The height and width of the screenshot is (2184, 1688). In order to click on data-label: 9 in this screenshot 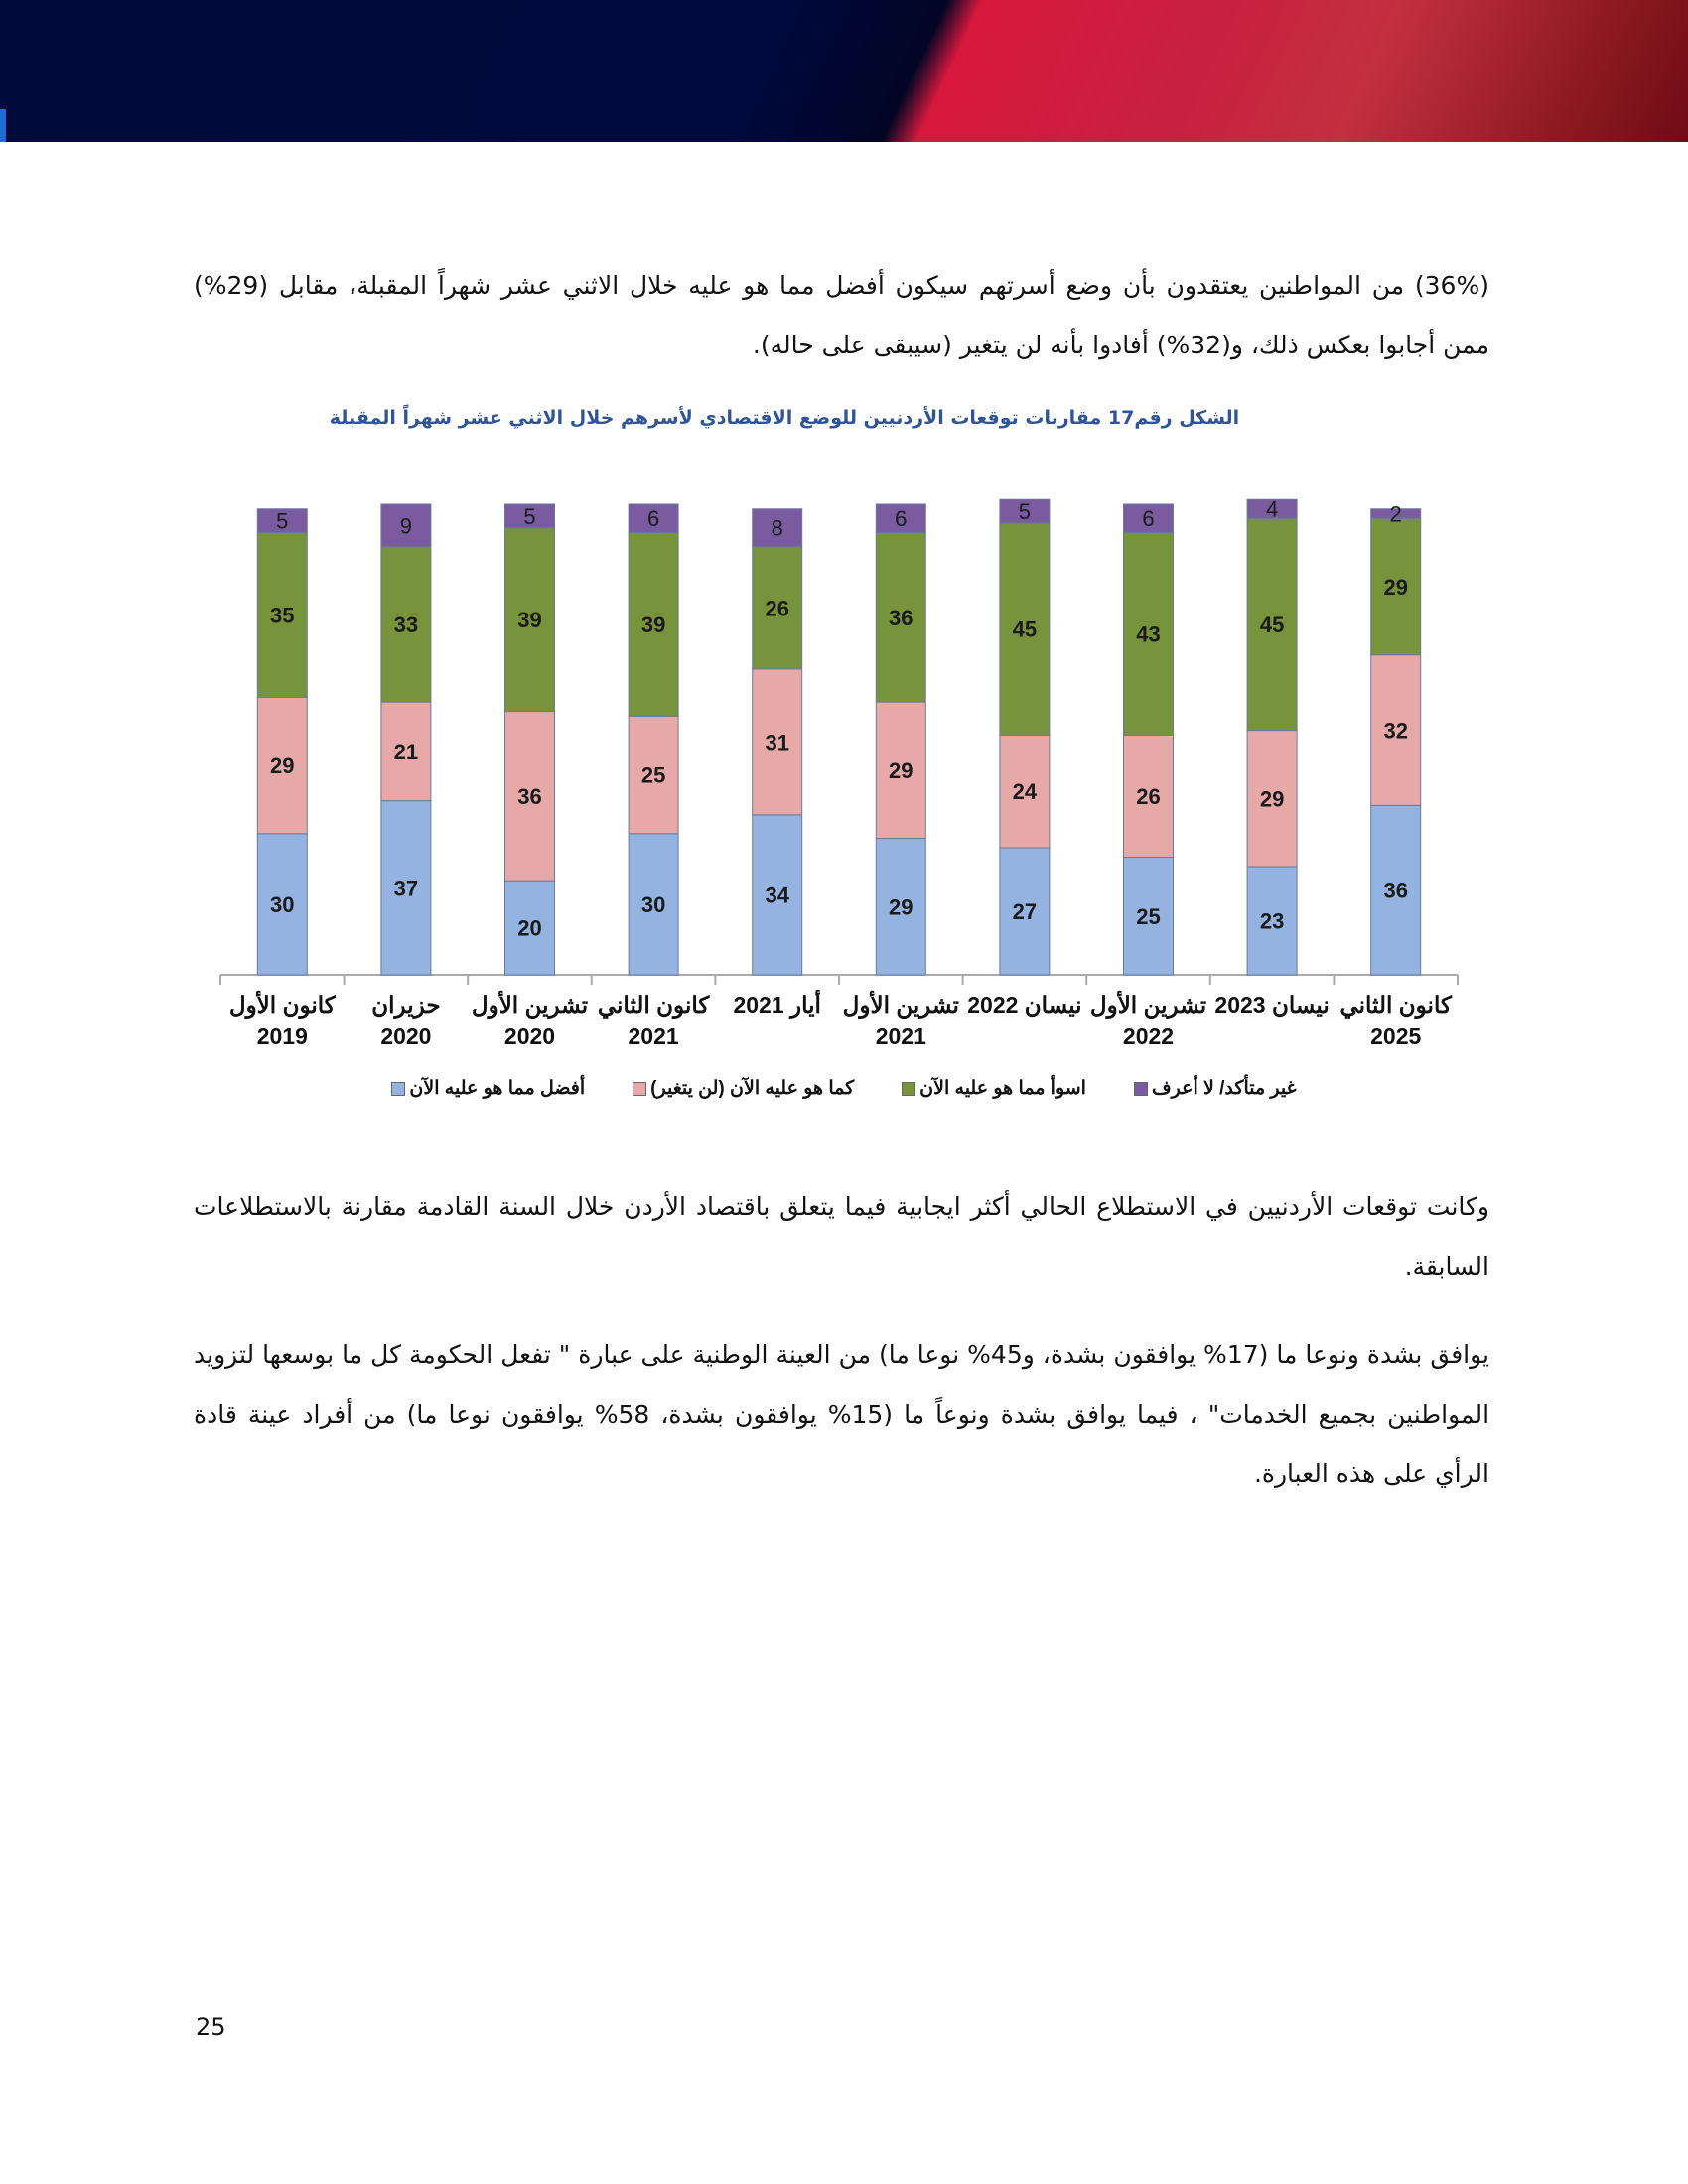, I will do `click(406, 525)`.